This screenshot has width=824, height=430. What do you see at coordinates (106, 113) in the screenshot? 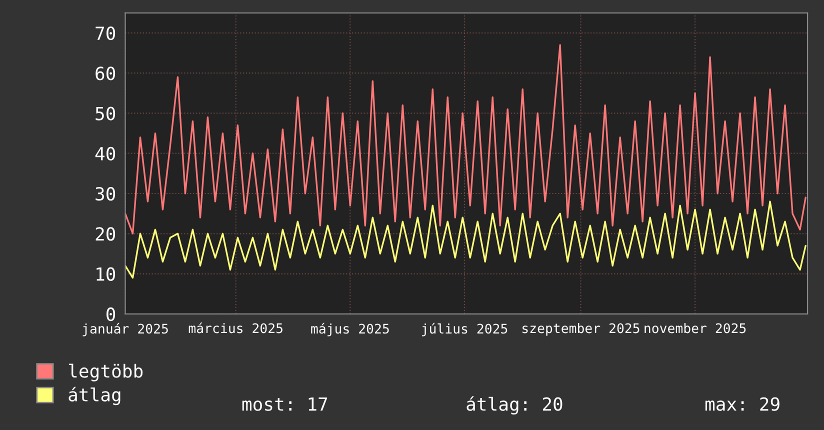
I see `y-tick-label: 50` at bounding box center [106, 113].